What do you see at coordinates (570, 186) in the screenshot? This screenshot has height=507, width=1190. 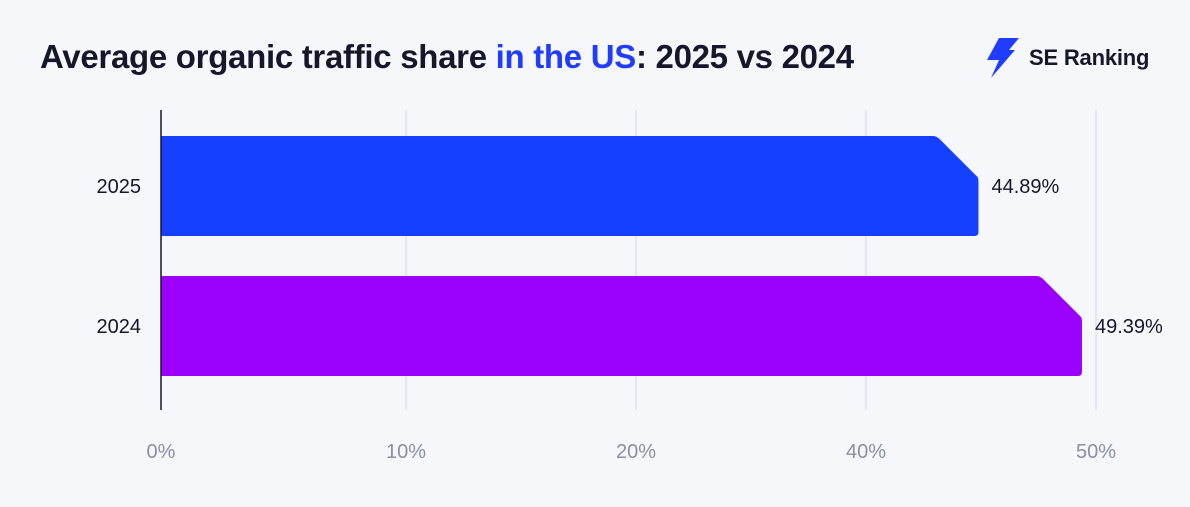 I see `bar-2025` at bounding box center [570, 186].